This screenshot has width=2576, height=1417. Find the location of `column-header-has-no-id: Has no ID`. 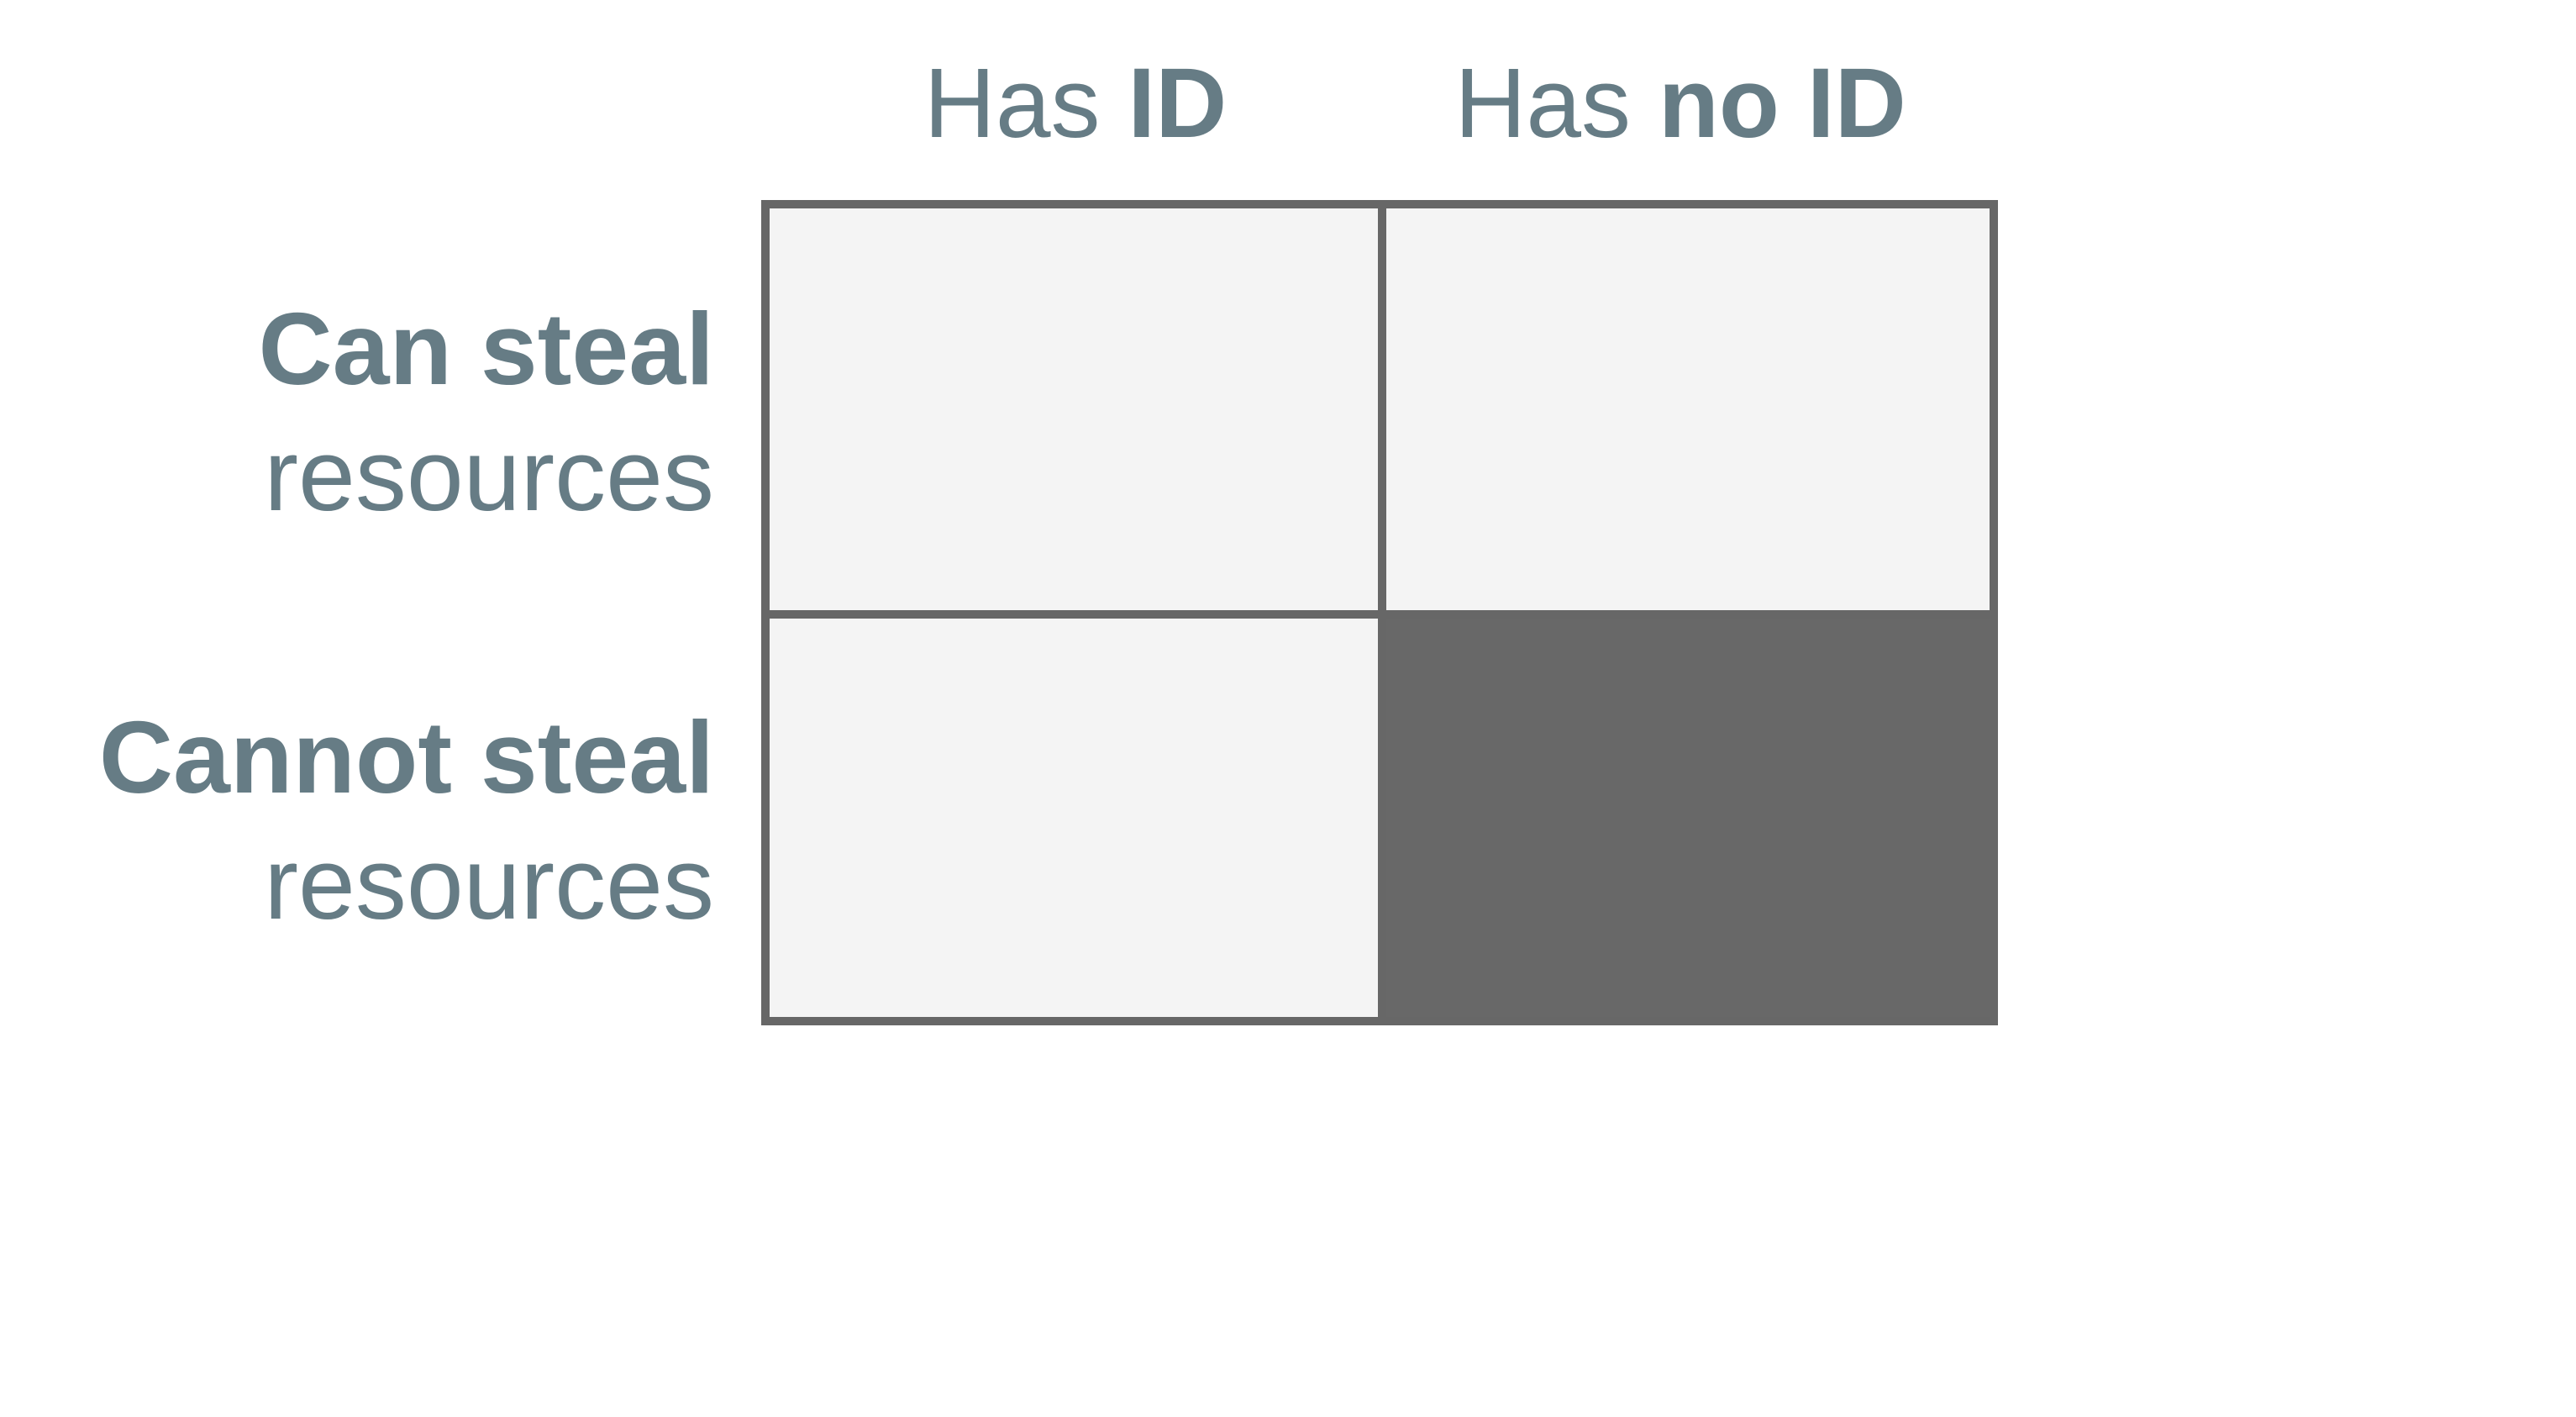

column-header-has-no-id: Has no ID is located at coordinates (1680, 103).